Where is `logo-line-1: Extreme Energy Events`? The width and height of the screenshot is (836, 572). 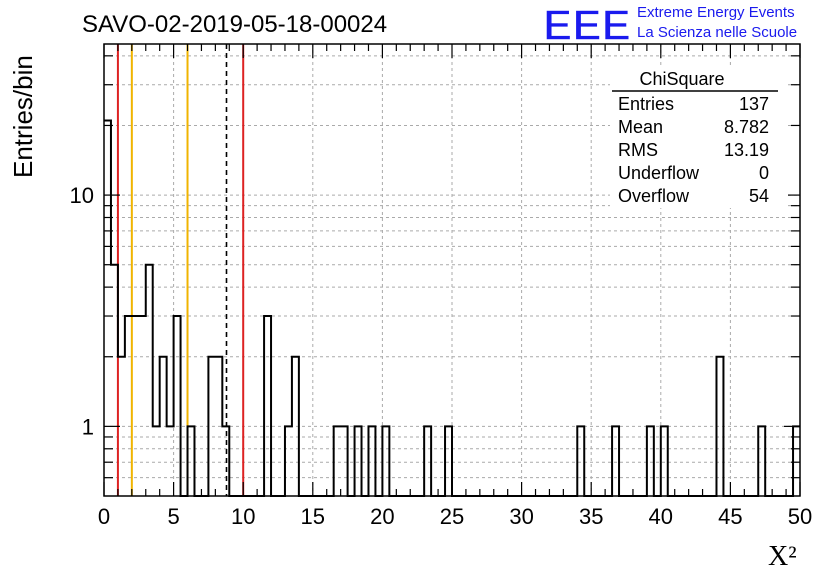
logo-line-1: Extreme Energy Events is located at coordinates (716, 12).